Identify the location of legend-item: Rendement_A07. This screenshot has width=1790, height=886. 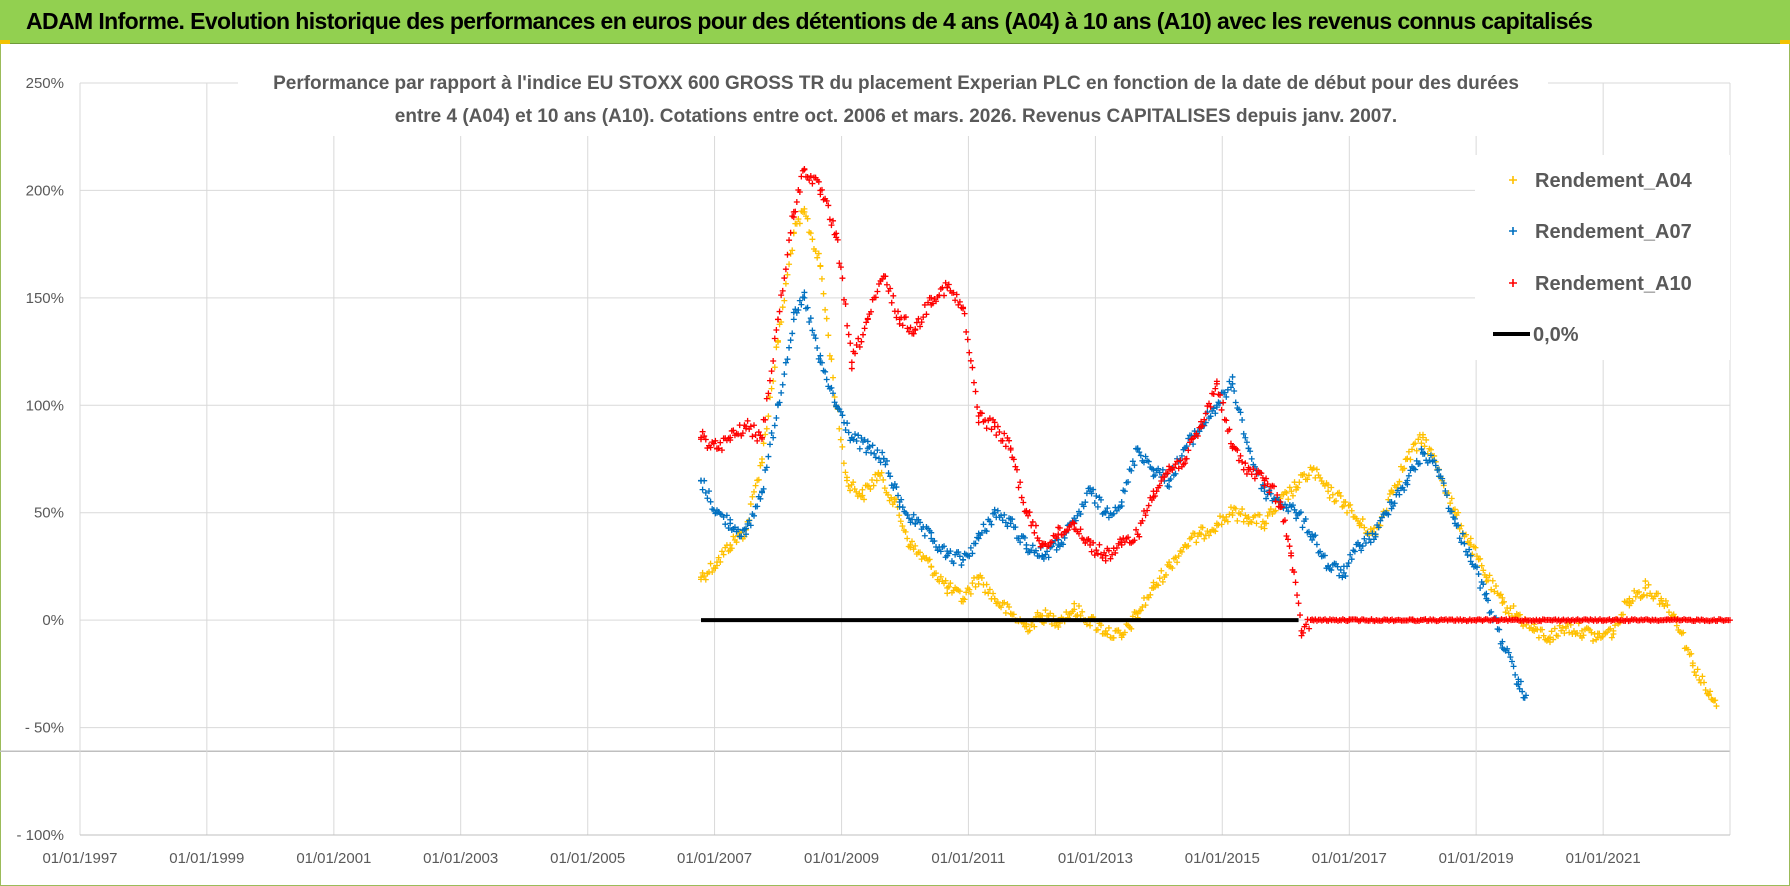
(1600, 232).